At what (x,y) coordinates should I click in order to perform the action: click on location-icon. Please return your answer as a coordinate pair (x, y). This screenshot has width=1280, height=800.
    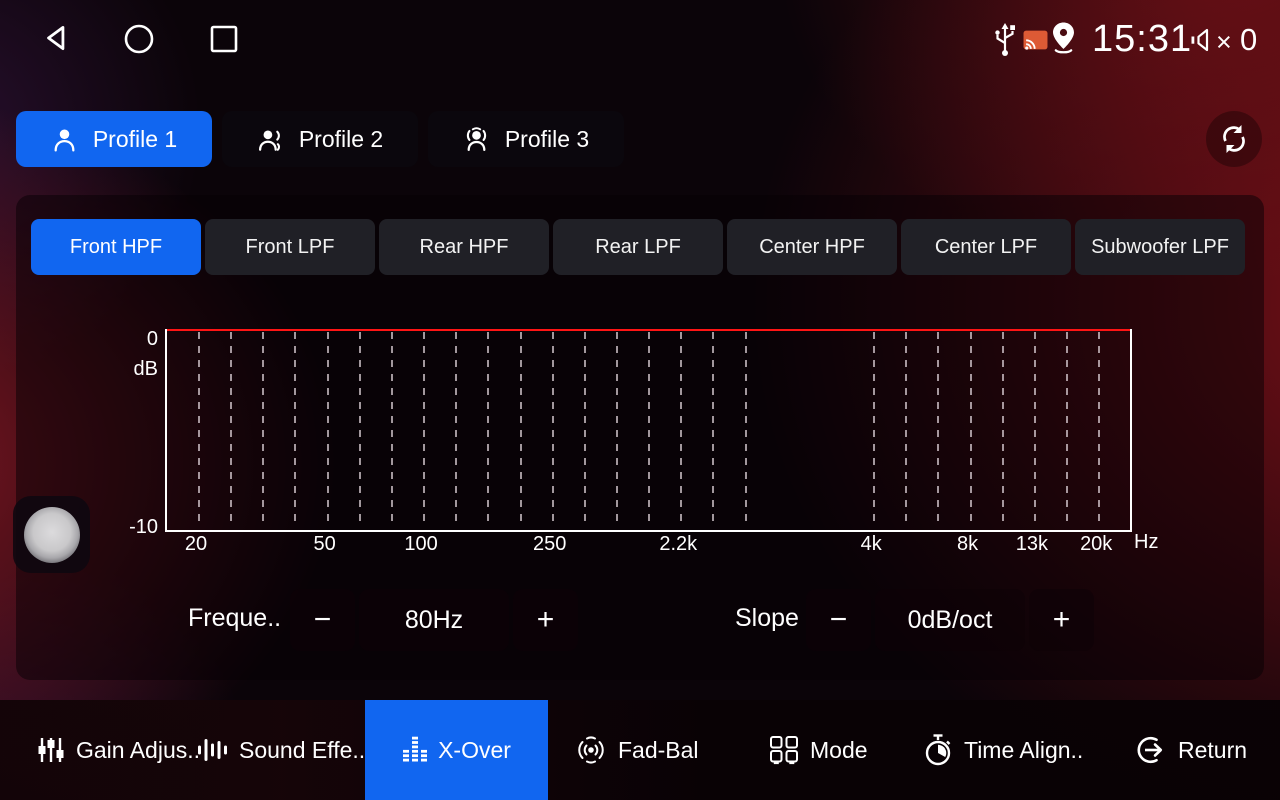
    Looking at the image, I should click on (1063, 39).